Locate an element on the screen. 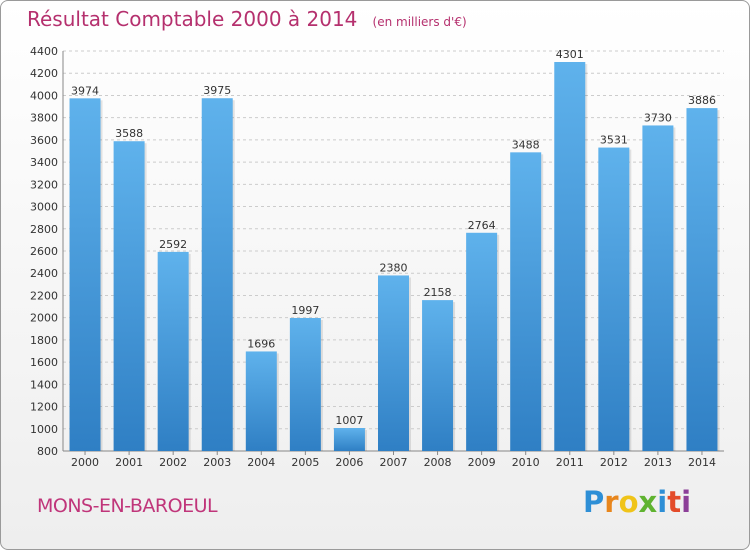 The width and height of the screenshot is (750, 550). bar-2010 is located at coordinates (526, 302).